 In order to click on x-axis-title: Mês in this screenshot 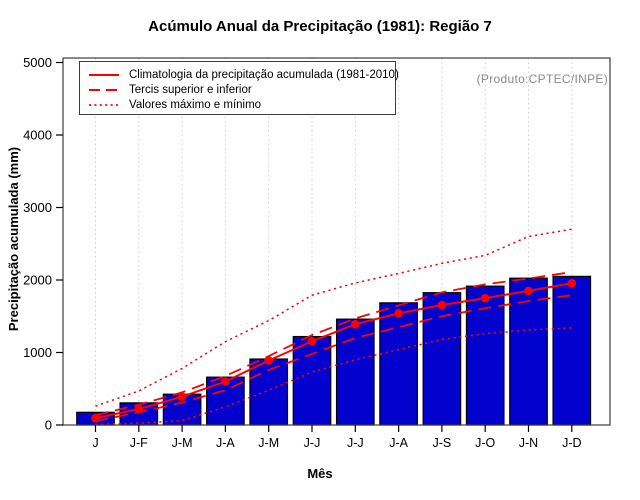, I will do `click(320, 473)`.